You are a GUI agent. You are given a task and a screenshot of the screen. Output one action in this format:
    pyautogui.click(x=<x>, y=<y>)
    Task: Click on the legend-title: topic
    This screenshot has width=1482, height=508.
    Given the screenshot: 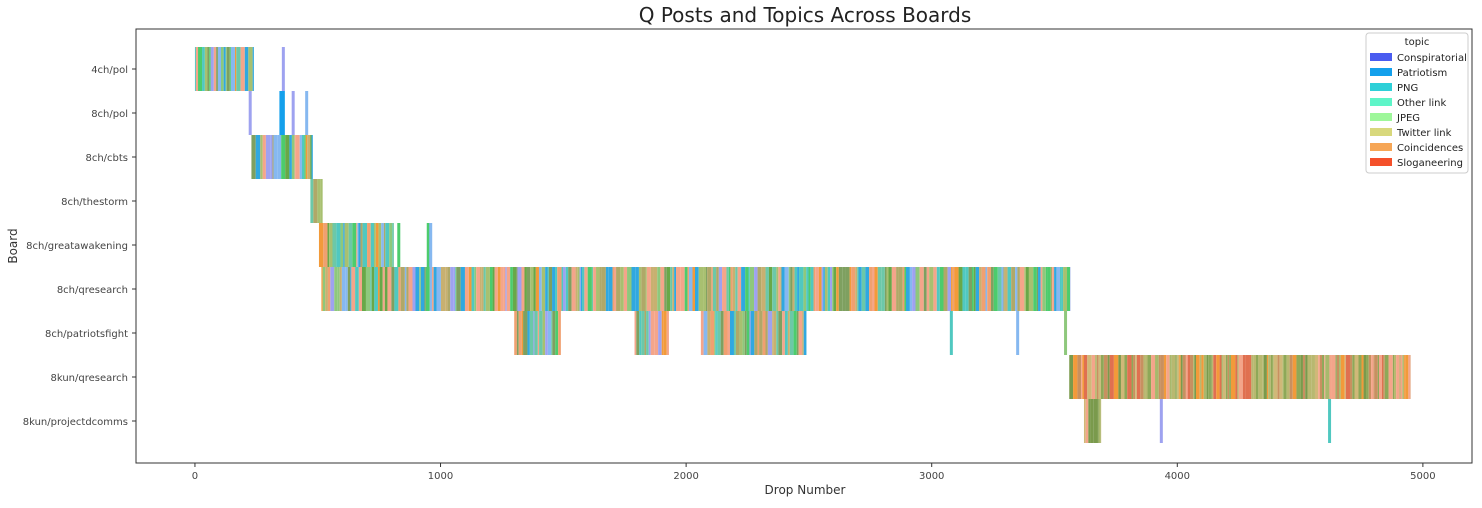 What is the action you would take?
    pyautogui.click(x=1417, y=42)
    